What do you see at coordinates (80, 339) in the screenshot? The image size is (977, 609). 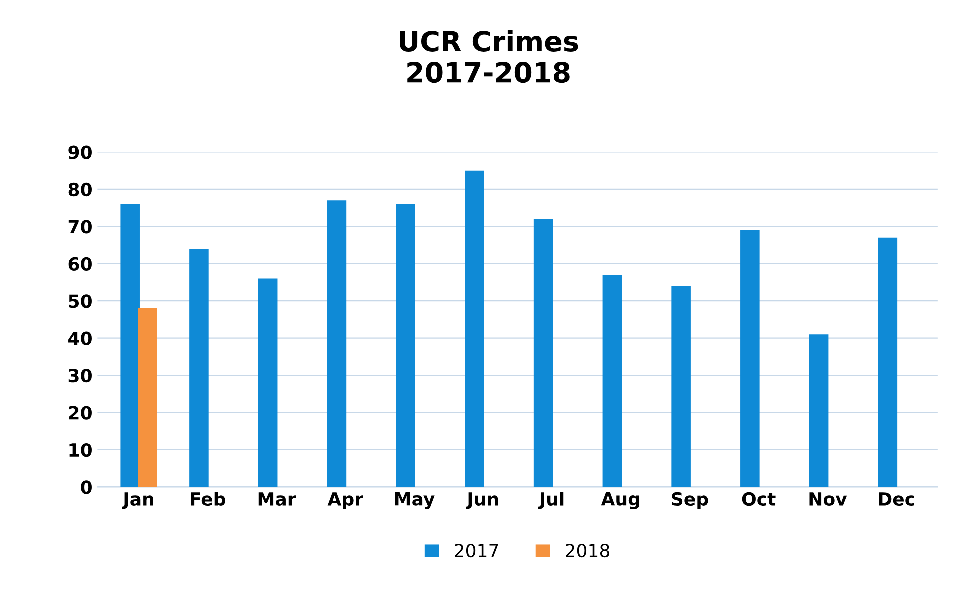 I see `y-tick-label: 40` at bounding box center [80, 339].